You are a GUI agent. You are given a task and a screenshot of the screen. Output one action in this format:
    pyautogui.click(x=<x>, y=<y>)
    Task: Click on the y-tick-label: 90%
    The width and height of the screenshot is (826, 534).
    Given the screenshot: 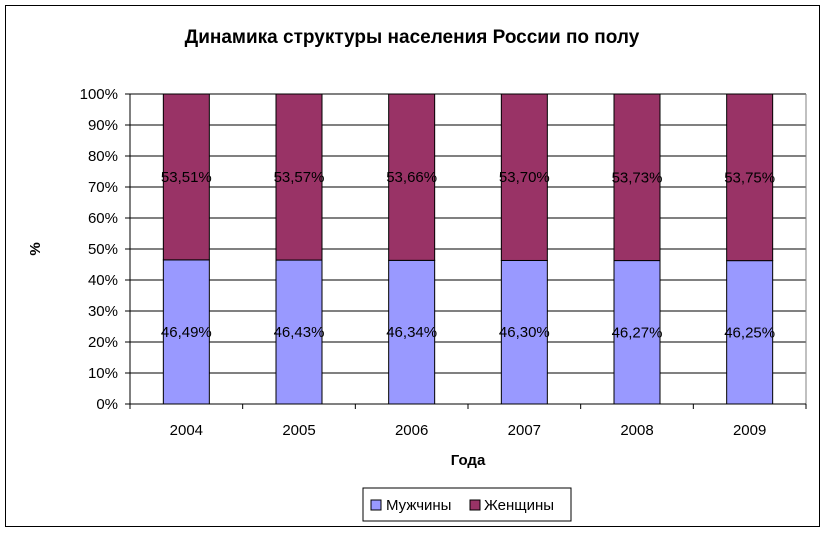 What is the action you would take?
    pyautogui.click(x=103, y=125)
    